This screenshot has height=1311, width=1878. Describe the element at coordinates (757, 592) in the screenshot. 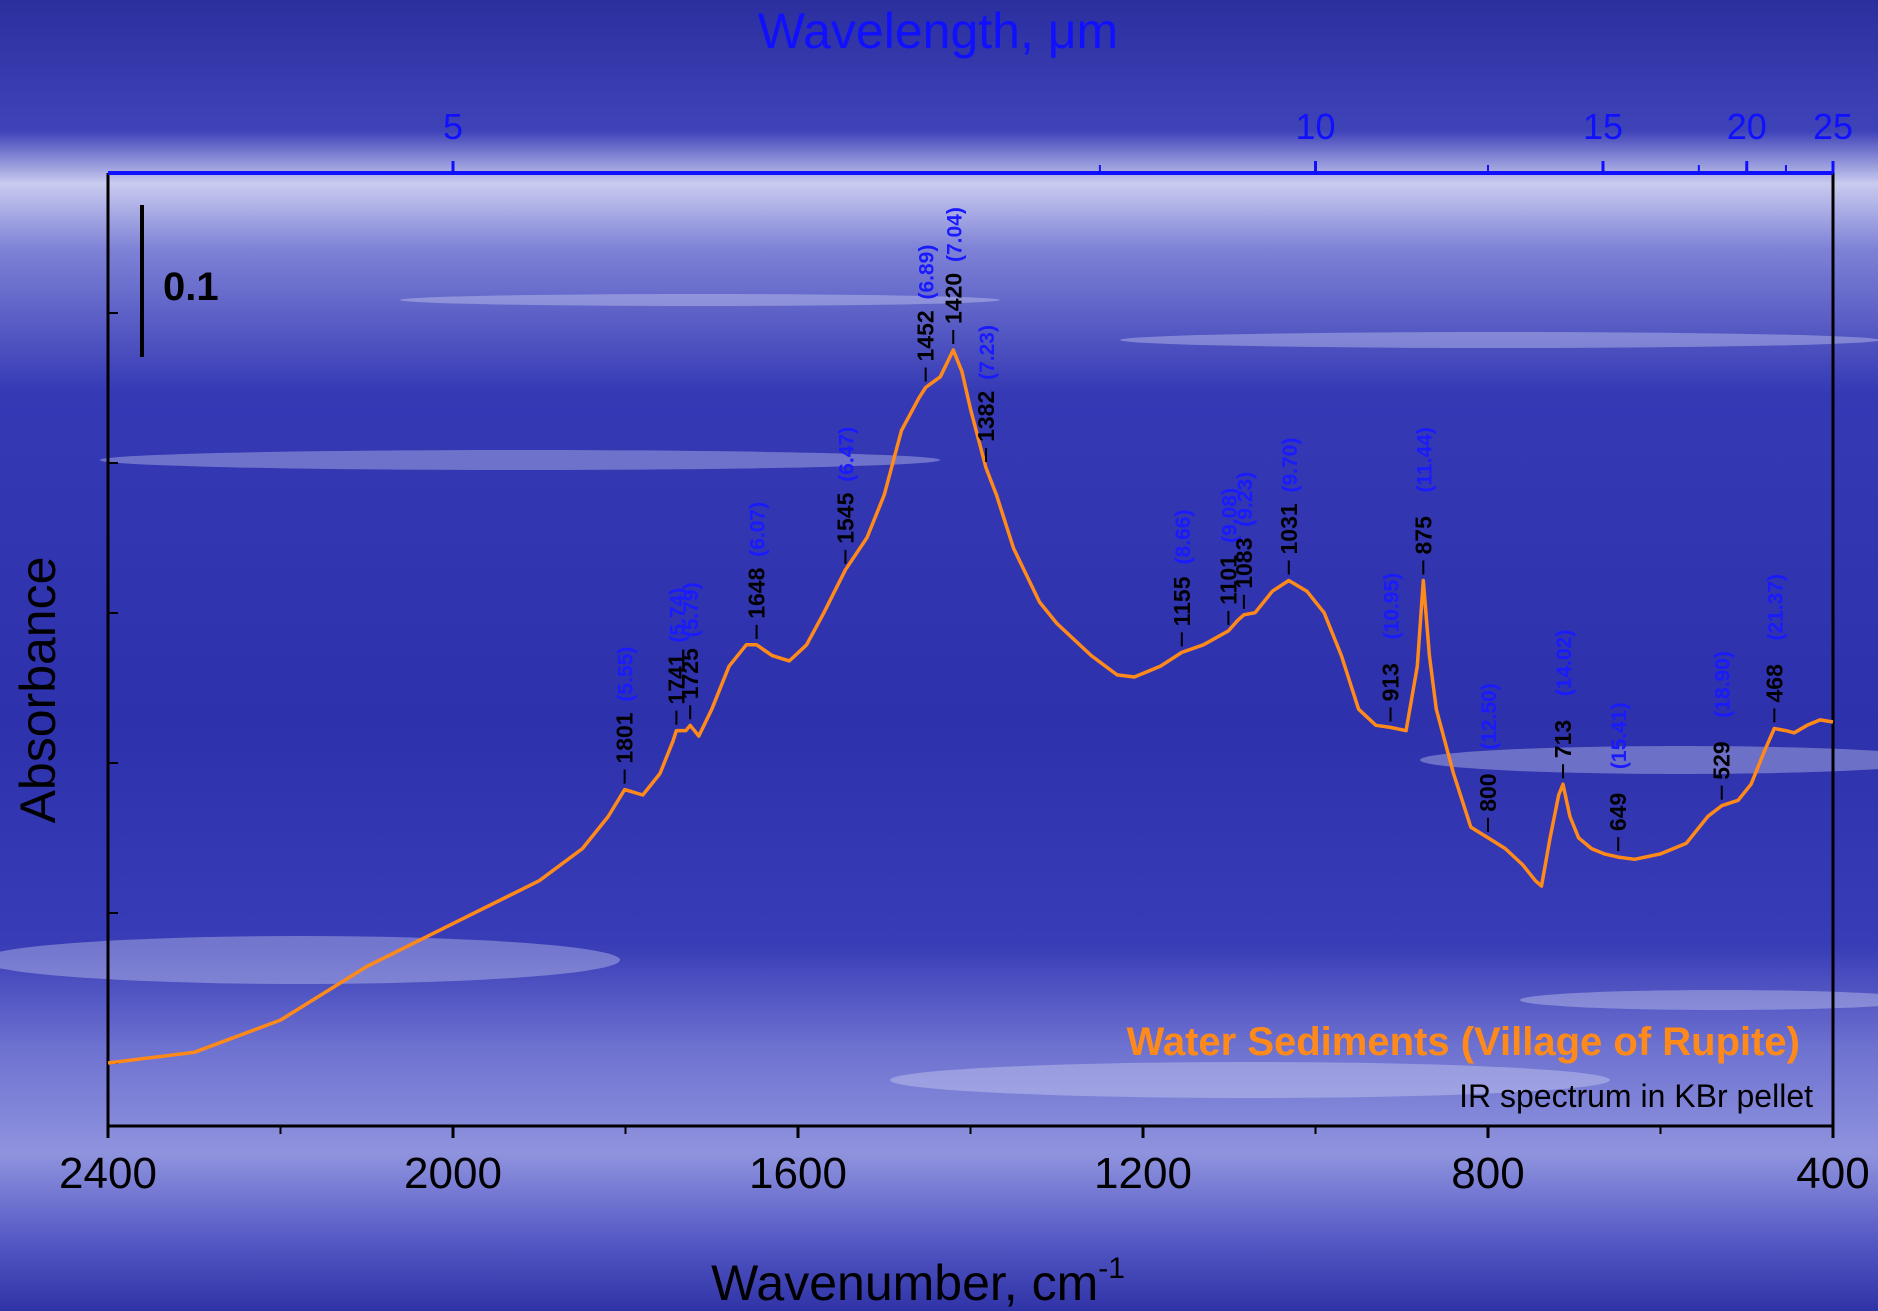

I see `peak-wavenumber-label: 1648` at that location.